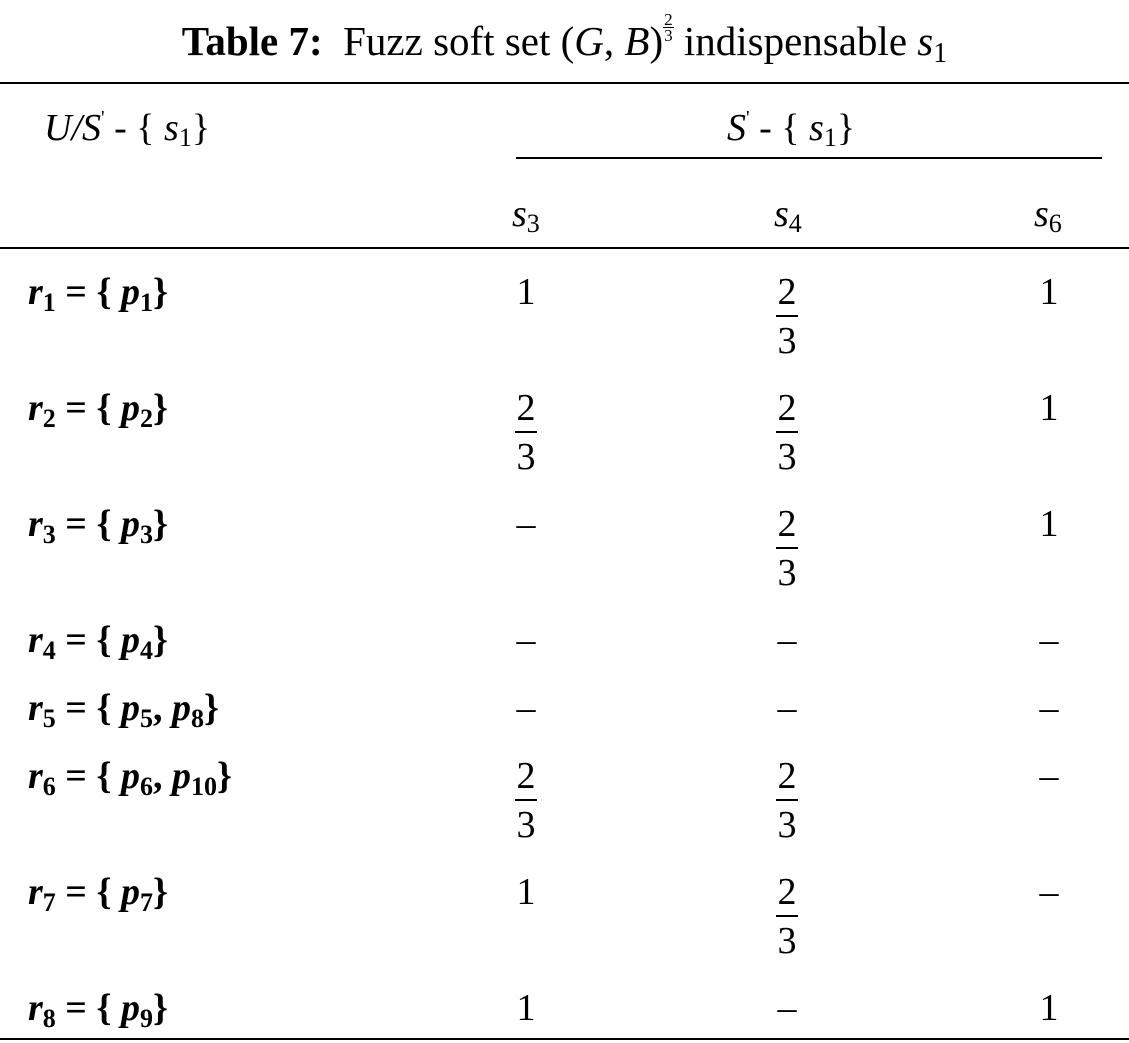 This screenshot has height=1043, width=1129. Describe the element at coordinates (49, 418) in the screenshot. I see `row-r-sub: 2` at that location.